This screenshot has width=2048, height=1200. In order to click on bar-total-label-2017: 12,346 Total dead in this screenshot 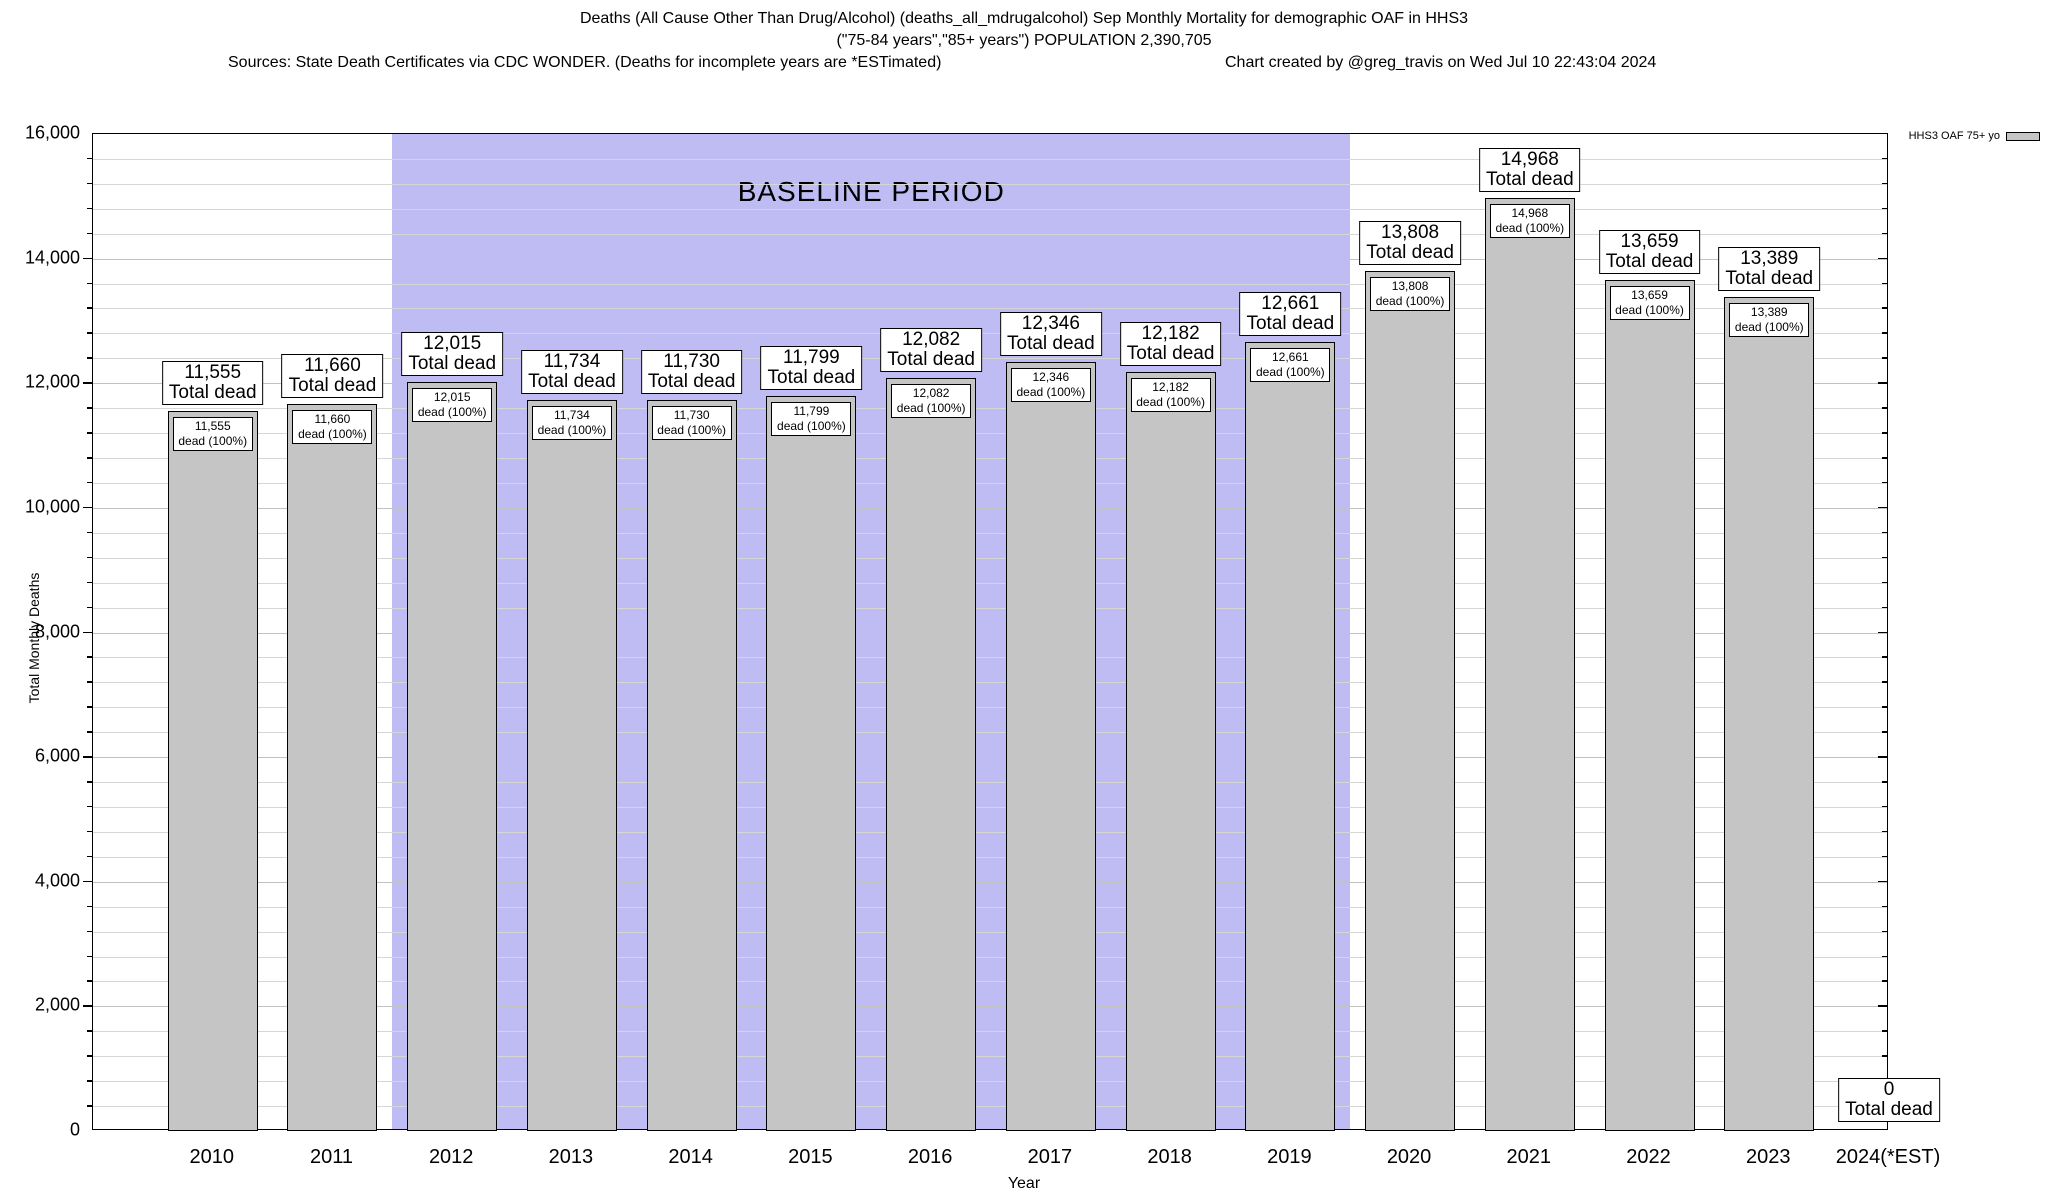, I will do `click(1051, 333)`.